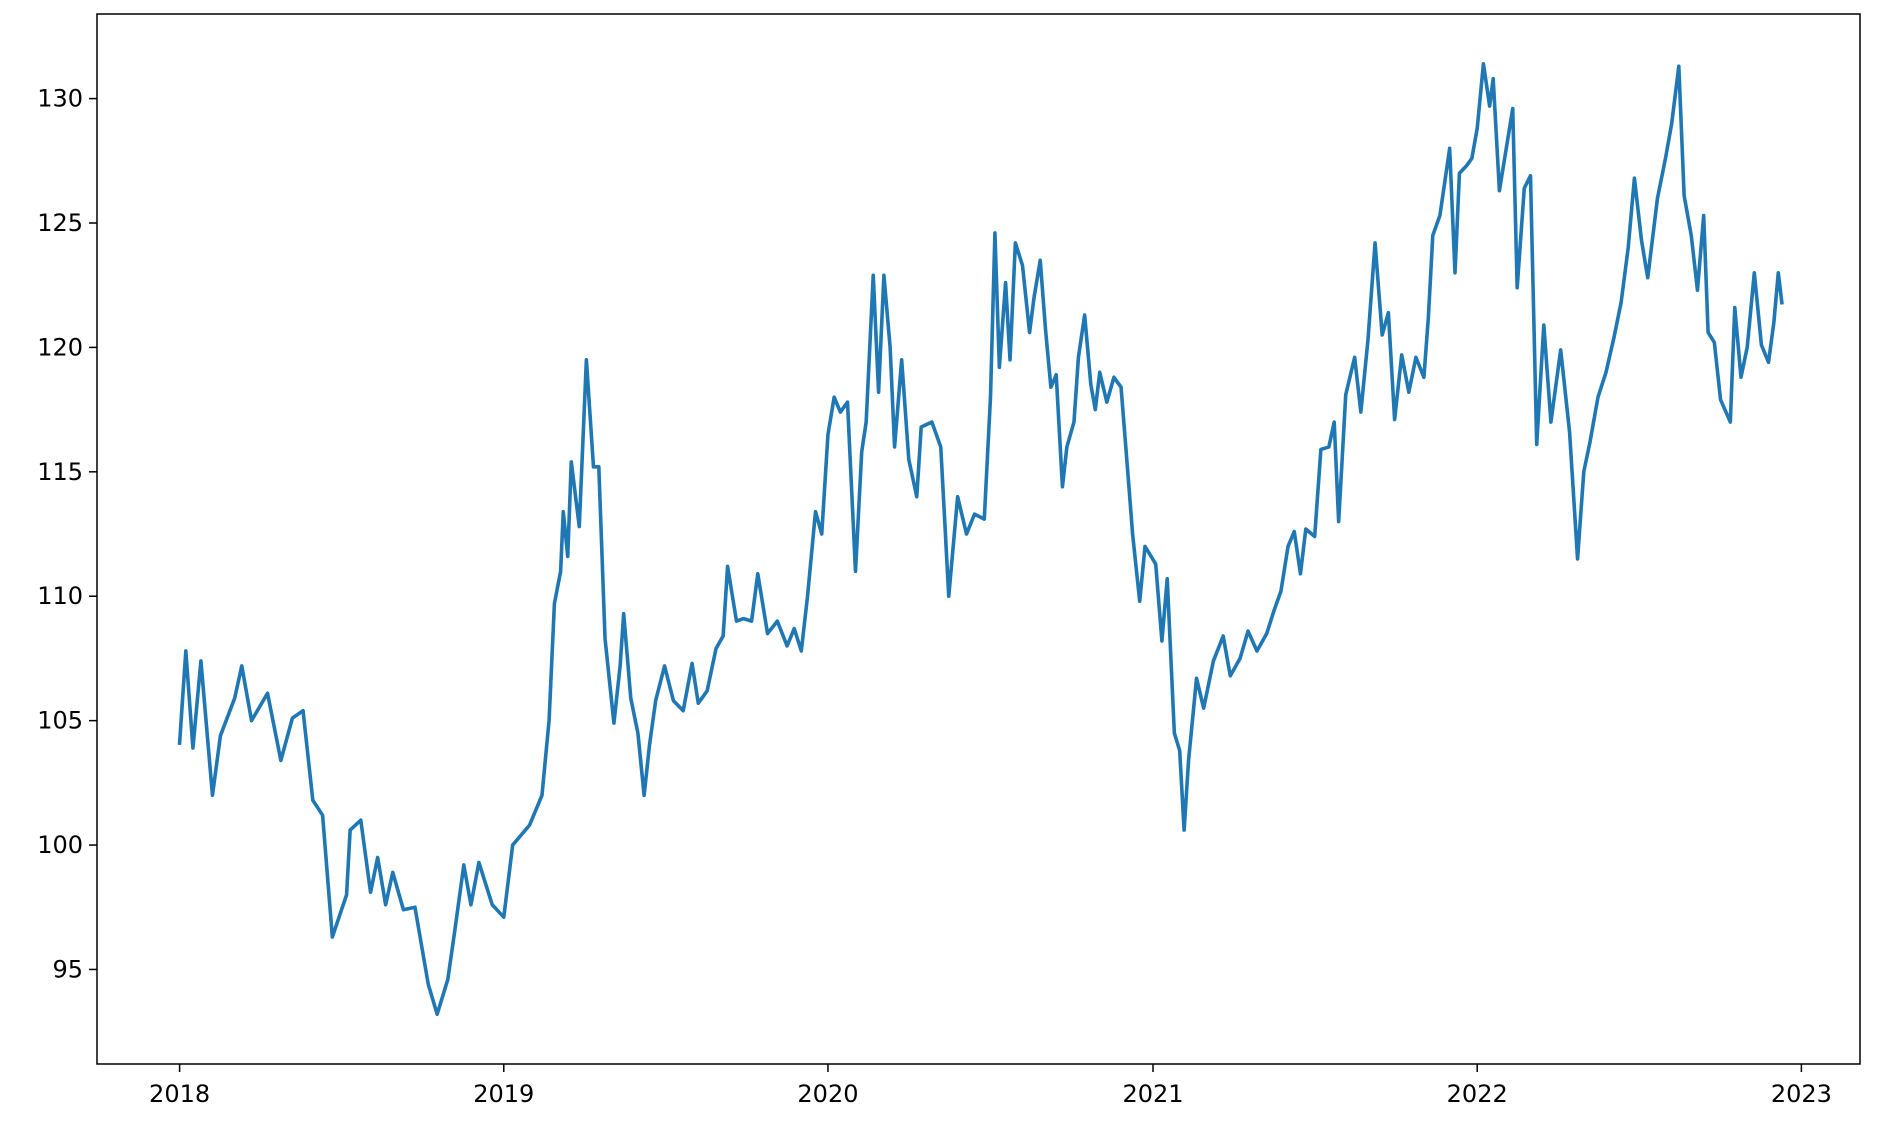 The image size is (1878, 1138). Describe the element at coordinates (1152, 1094) in the screenshot. I see `x-tick-label: 2021` at that location.